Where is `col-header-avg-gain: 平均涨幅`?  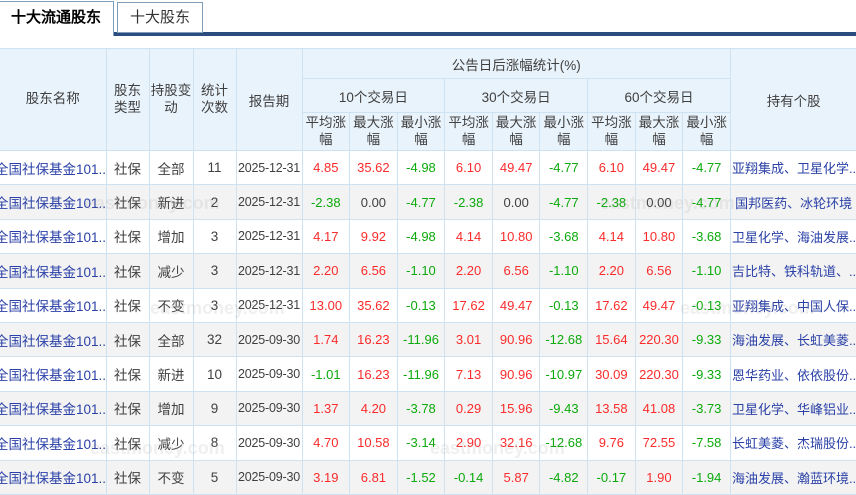
col-header-avg-gain: 平均涨幅 is located at coordinates (468, 131).